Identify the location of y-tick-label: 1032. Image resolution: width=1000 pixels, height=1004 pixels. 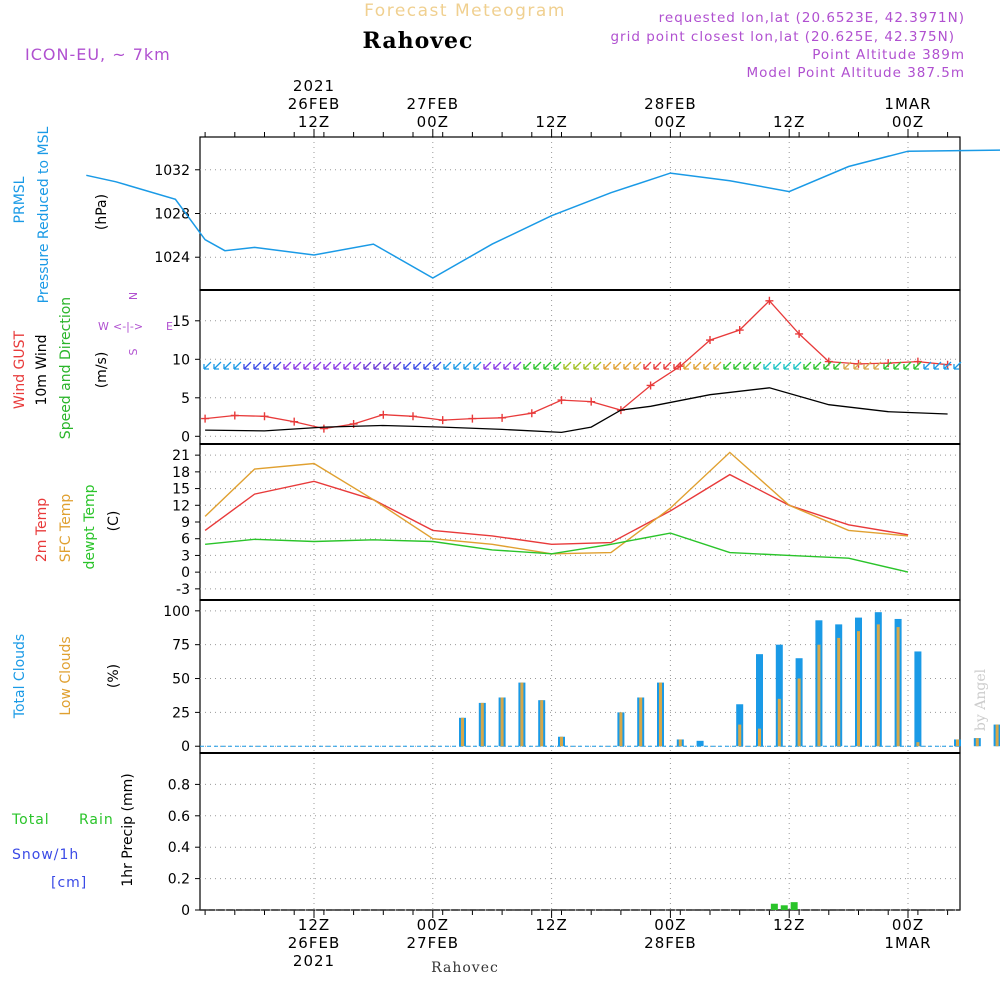
(172, 171).